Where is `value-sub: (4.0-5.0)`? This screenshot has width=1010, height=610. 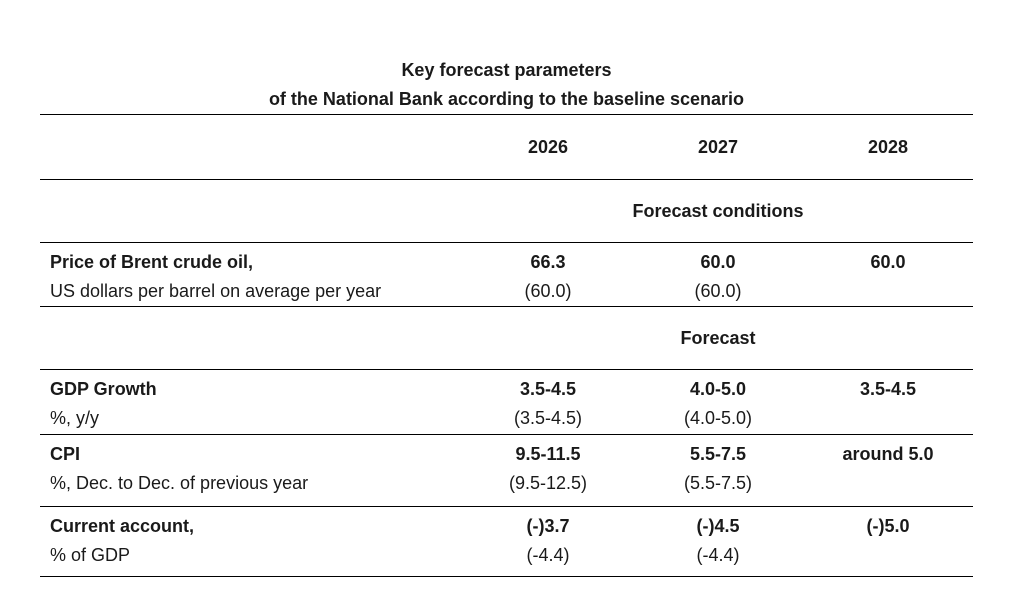
value-sub: (4.0-5.0) is located at coordinates (718, 418).